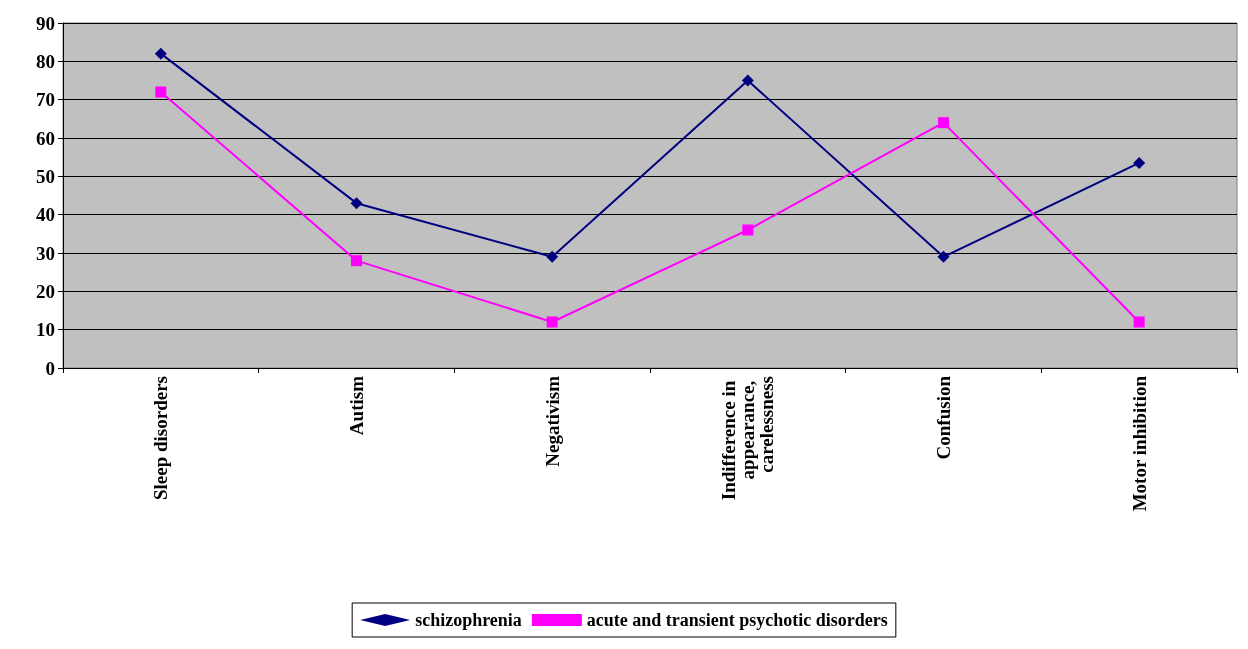 This screenshot has width=1248, height=649. I want to click on y-tick-label: 30, so click(45, 253).